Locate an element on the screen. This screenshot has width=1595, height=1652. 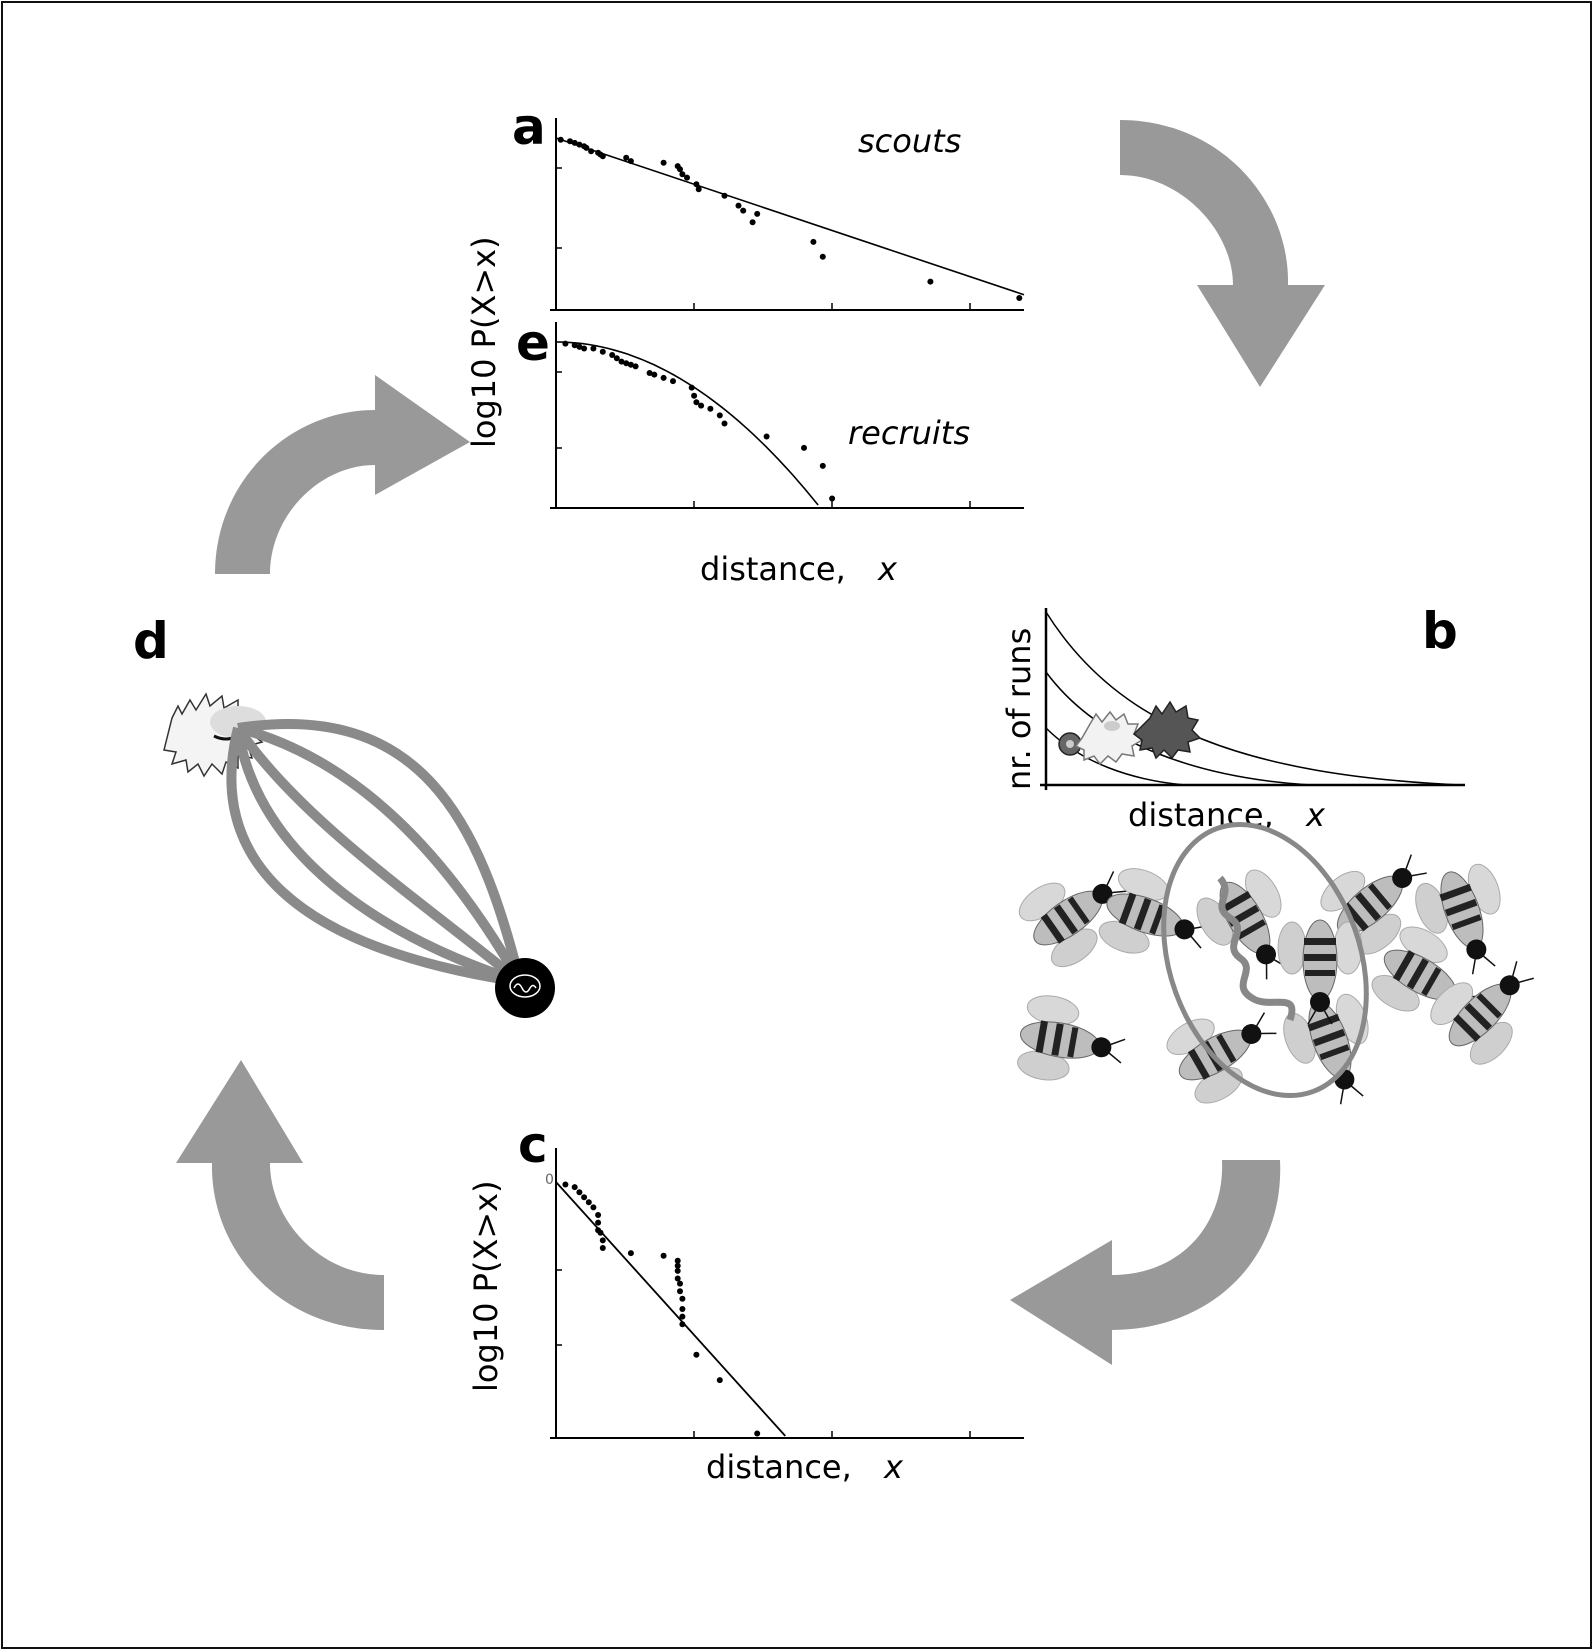
hive-icon is located at coordinates (525, 988).